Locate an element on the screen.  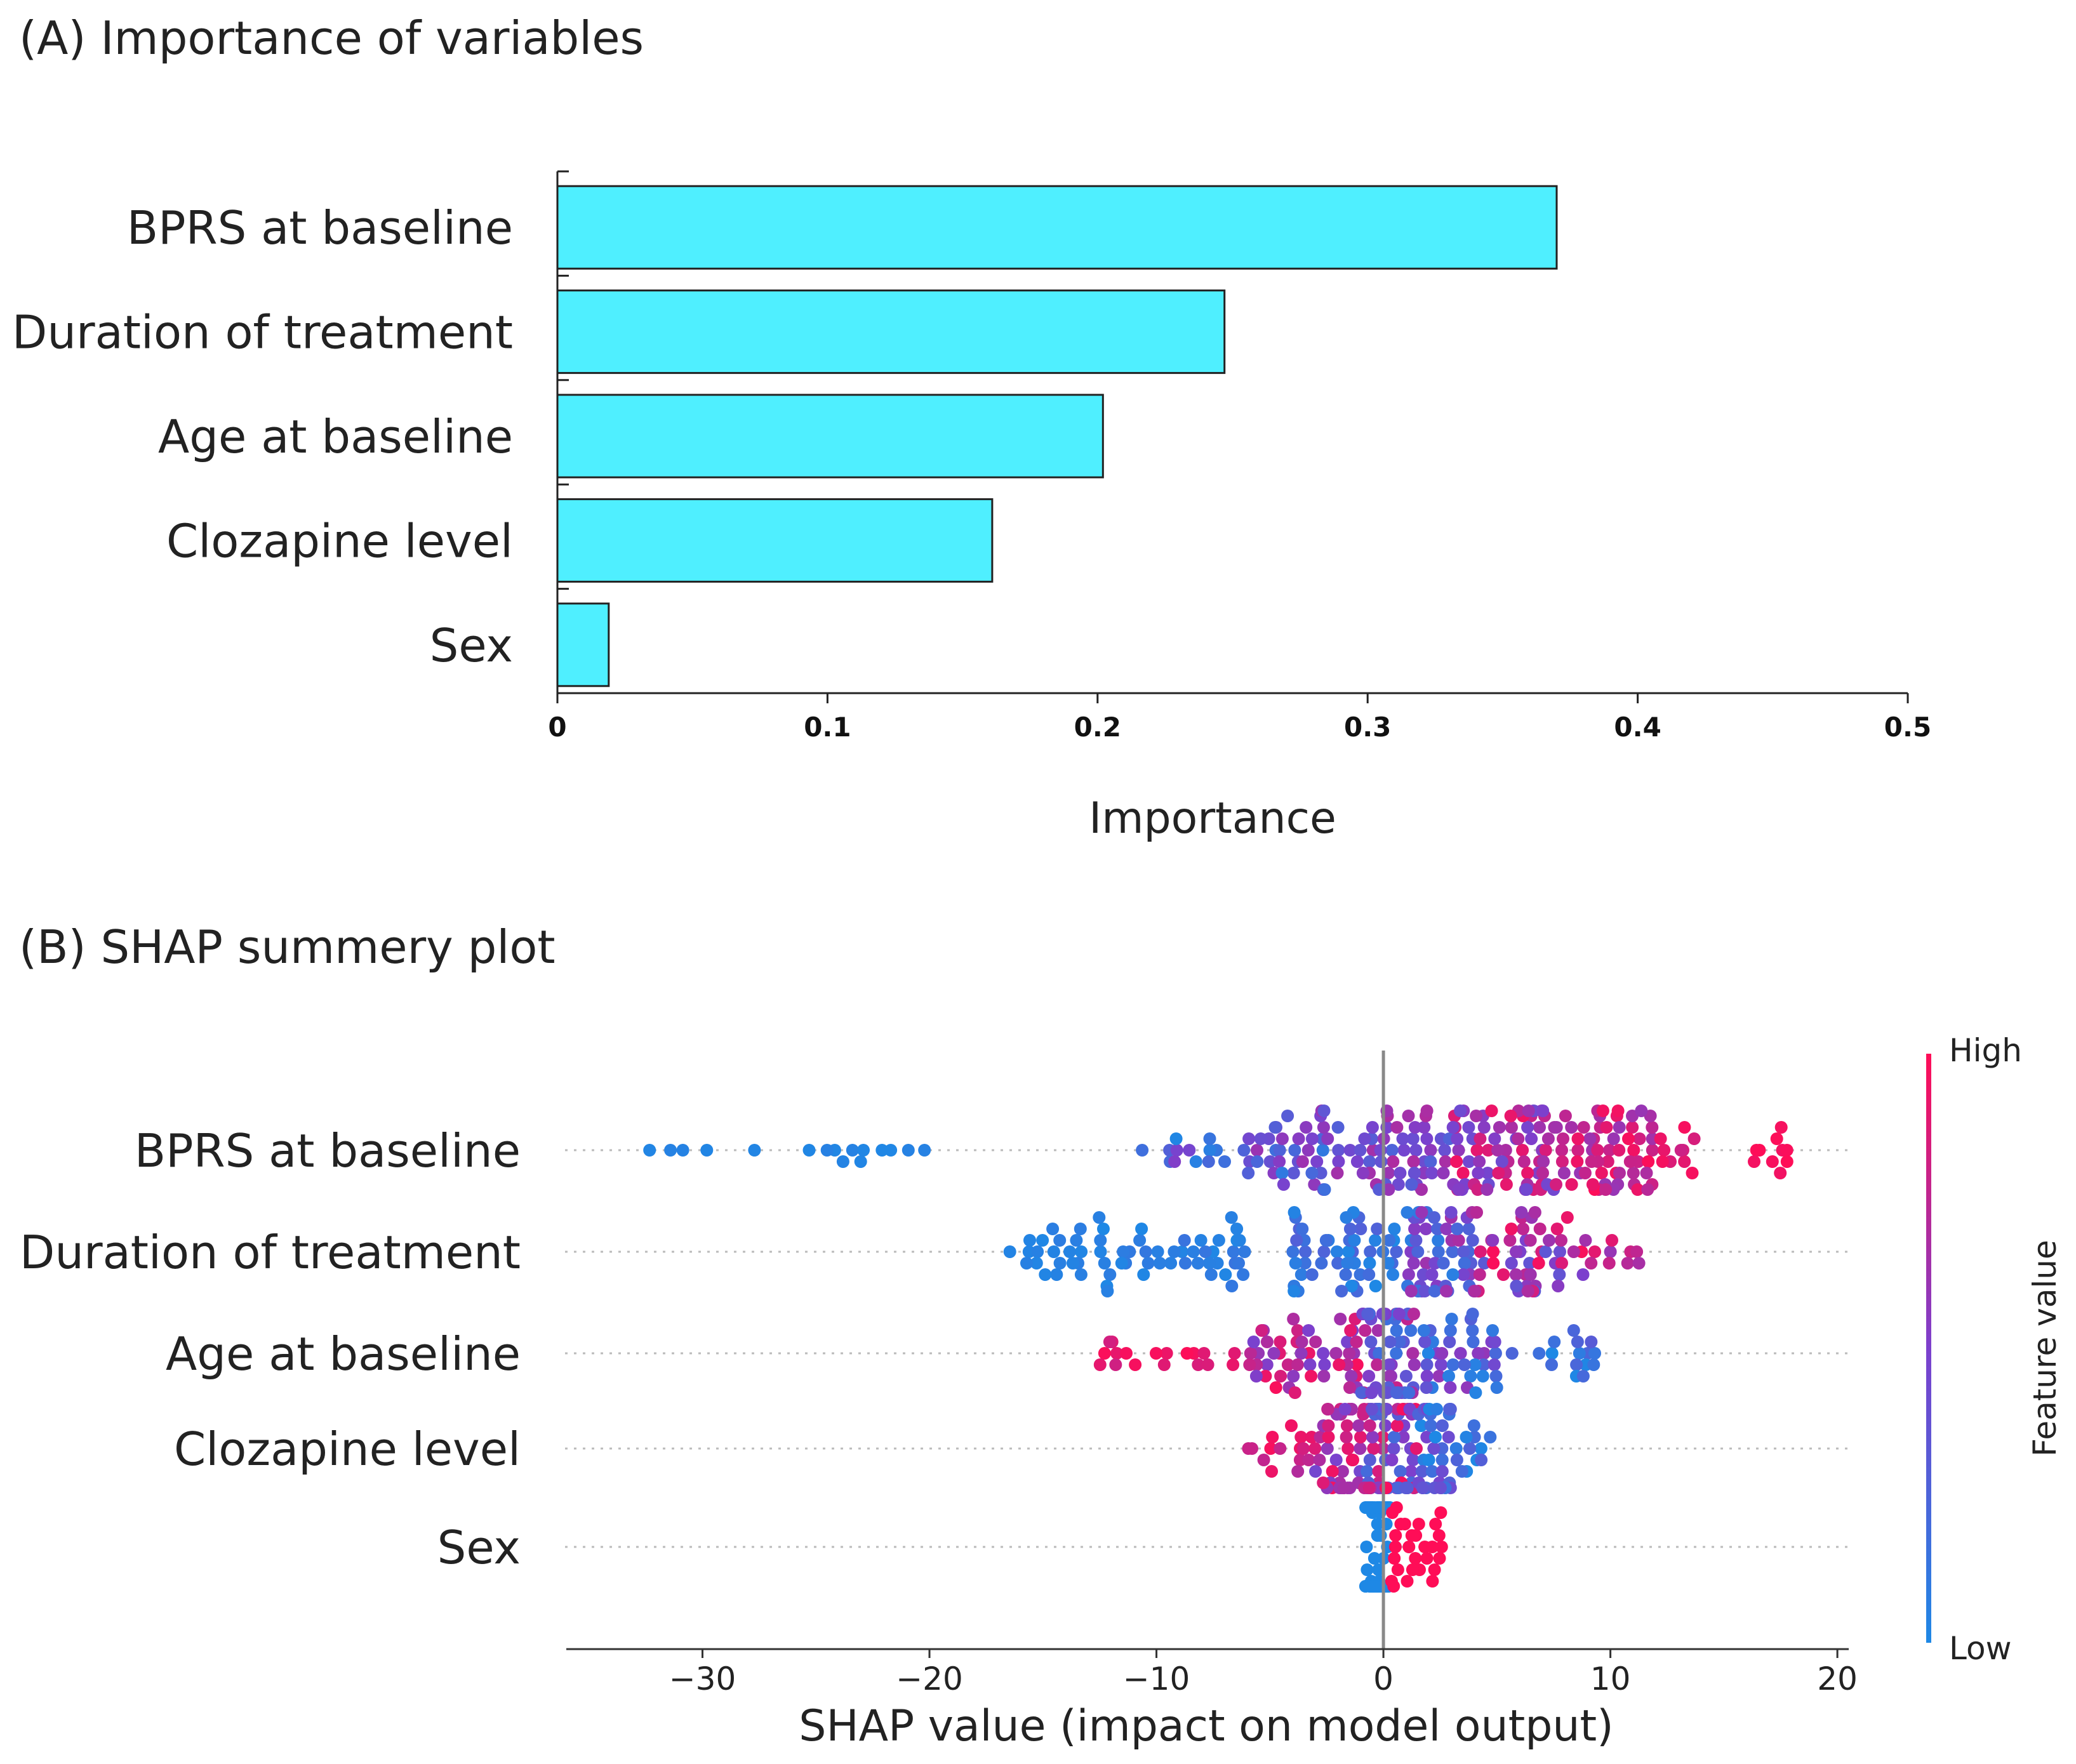
bar-sex is located at coordinates (583, 644).